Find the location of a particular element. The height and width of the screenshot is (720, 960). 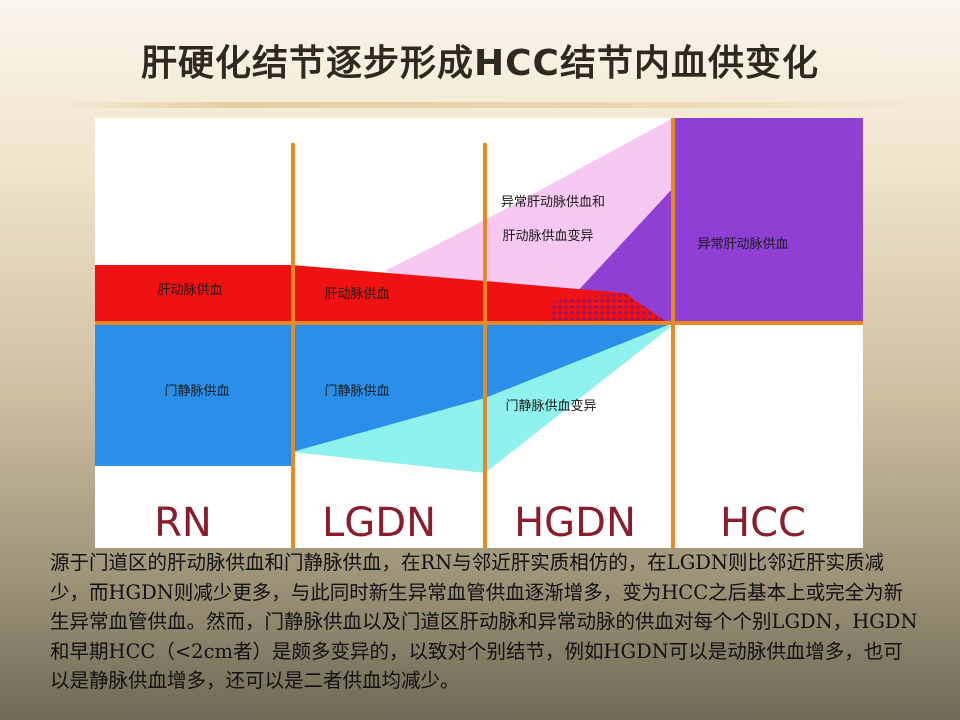

stage-label-hgdn: HGDN is located at coordinates (575, 523).